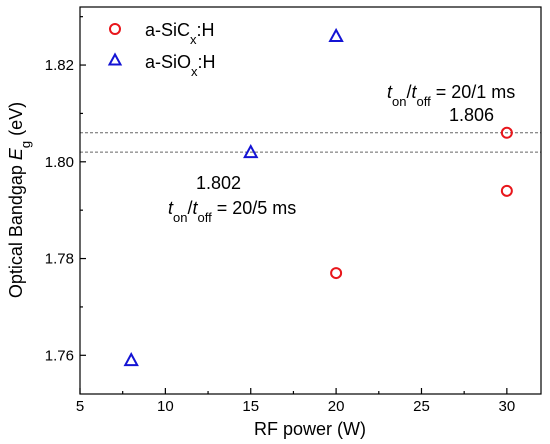 The width and height of the screenshot is (550, 444). What do you see at coordinates (80, 406) in the screenshot?
I see `x-tick-label: 5` at bounding box center [80, 406].